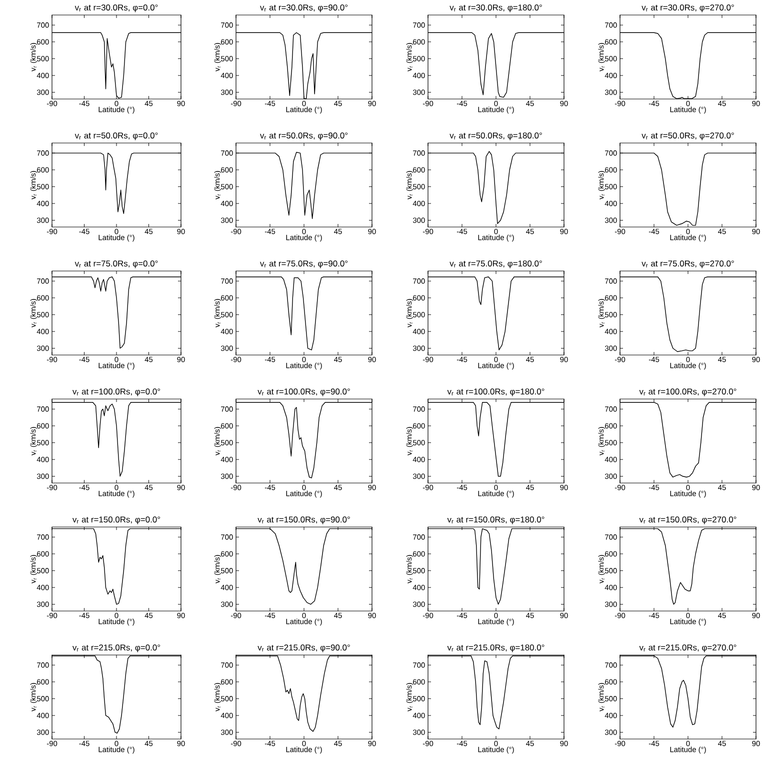 Image resolution: width=768 pixels, height=768 pixels. What do you see at coordinates (495, 392) in the screenshot?
I see `chart-title: v$_{r}$ at r=100.0Rs, φ=180.0°` at bounding box center [495, 392].